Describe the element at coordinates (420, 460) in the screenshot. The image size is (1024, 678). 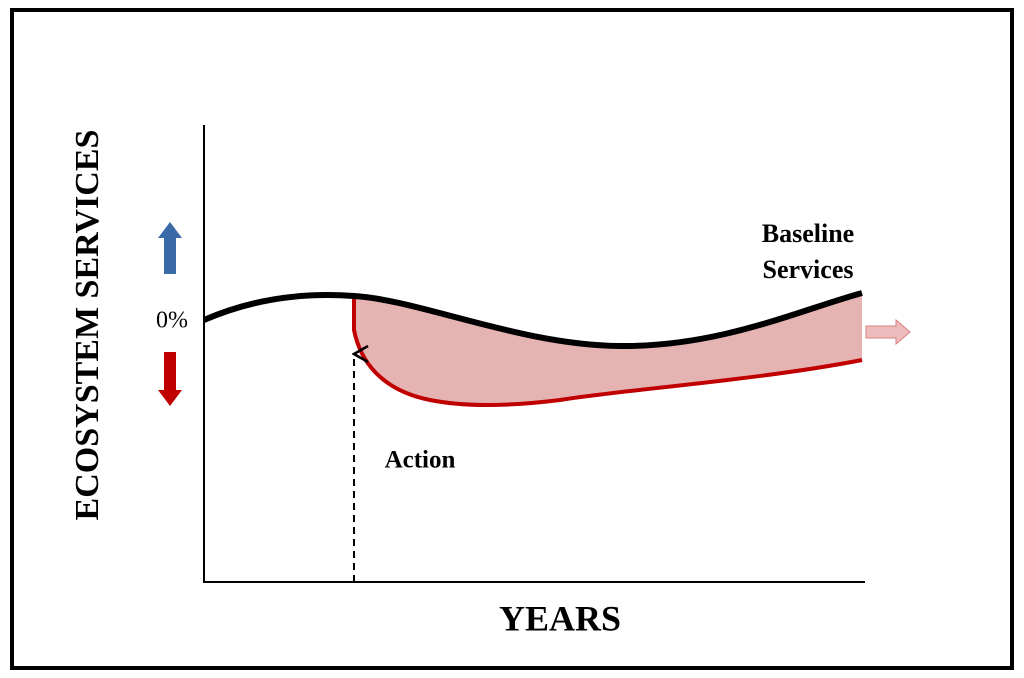
I see `action-label: Action` at that location.